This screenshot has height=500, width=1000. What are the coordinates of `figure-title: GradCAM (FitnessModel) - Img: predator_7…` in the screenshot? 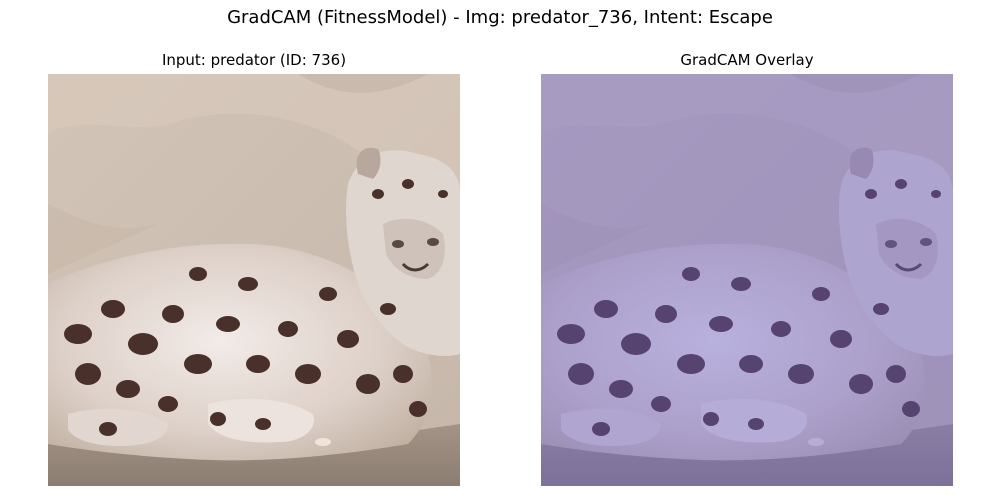 It's located at (500, 18).